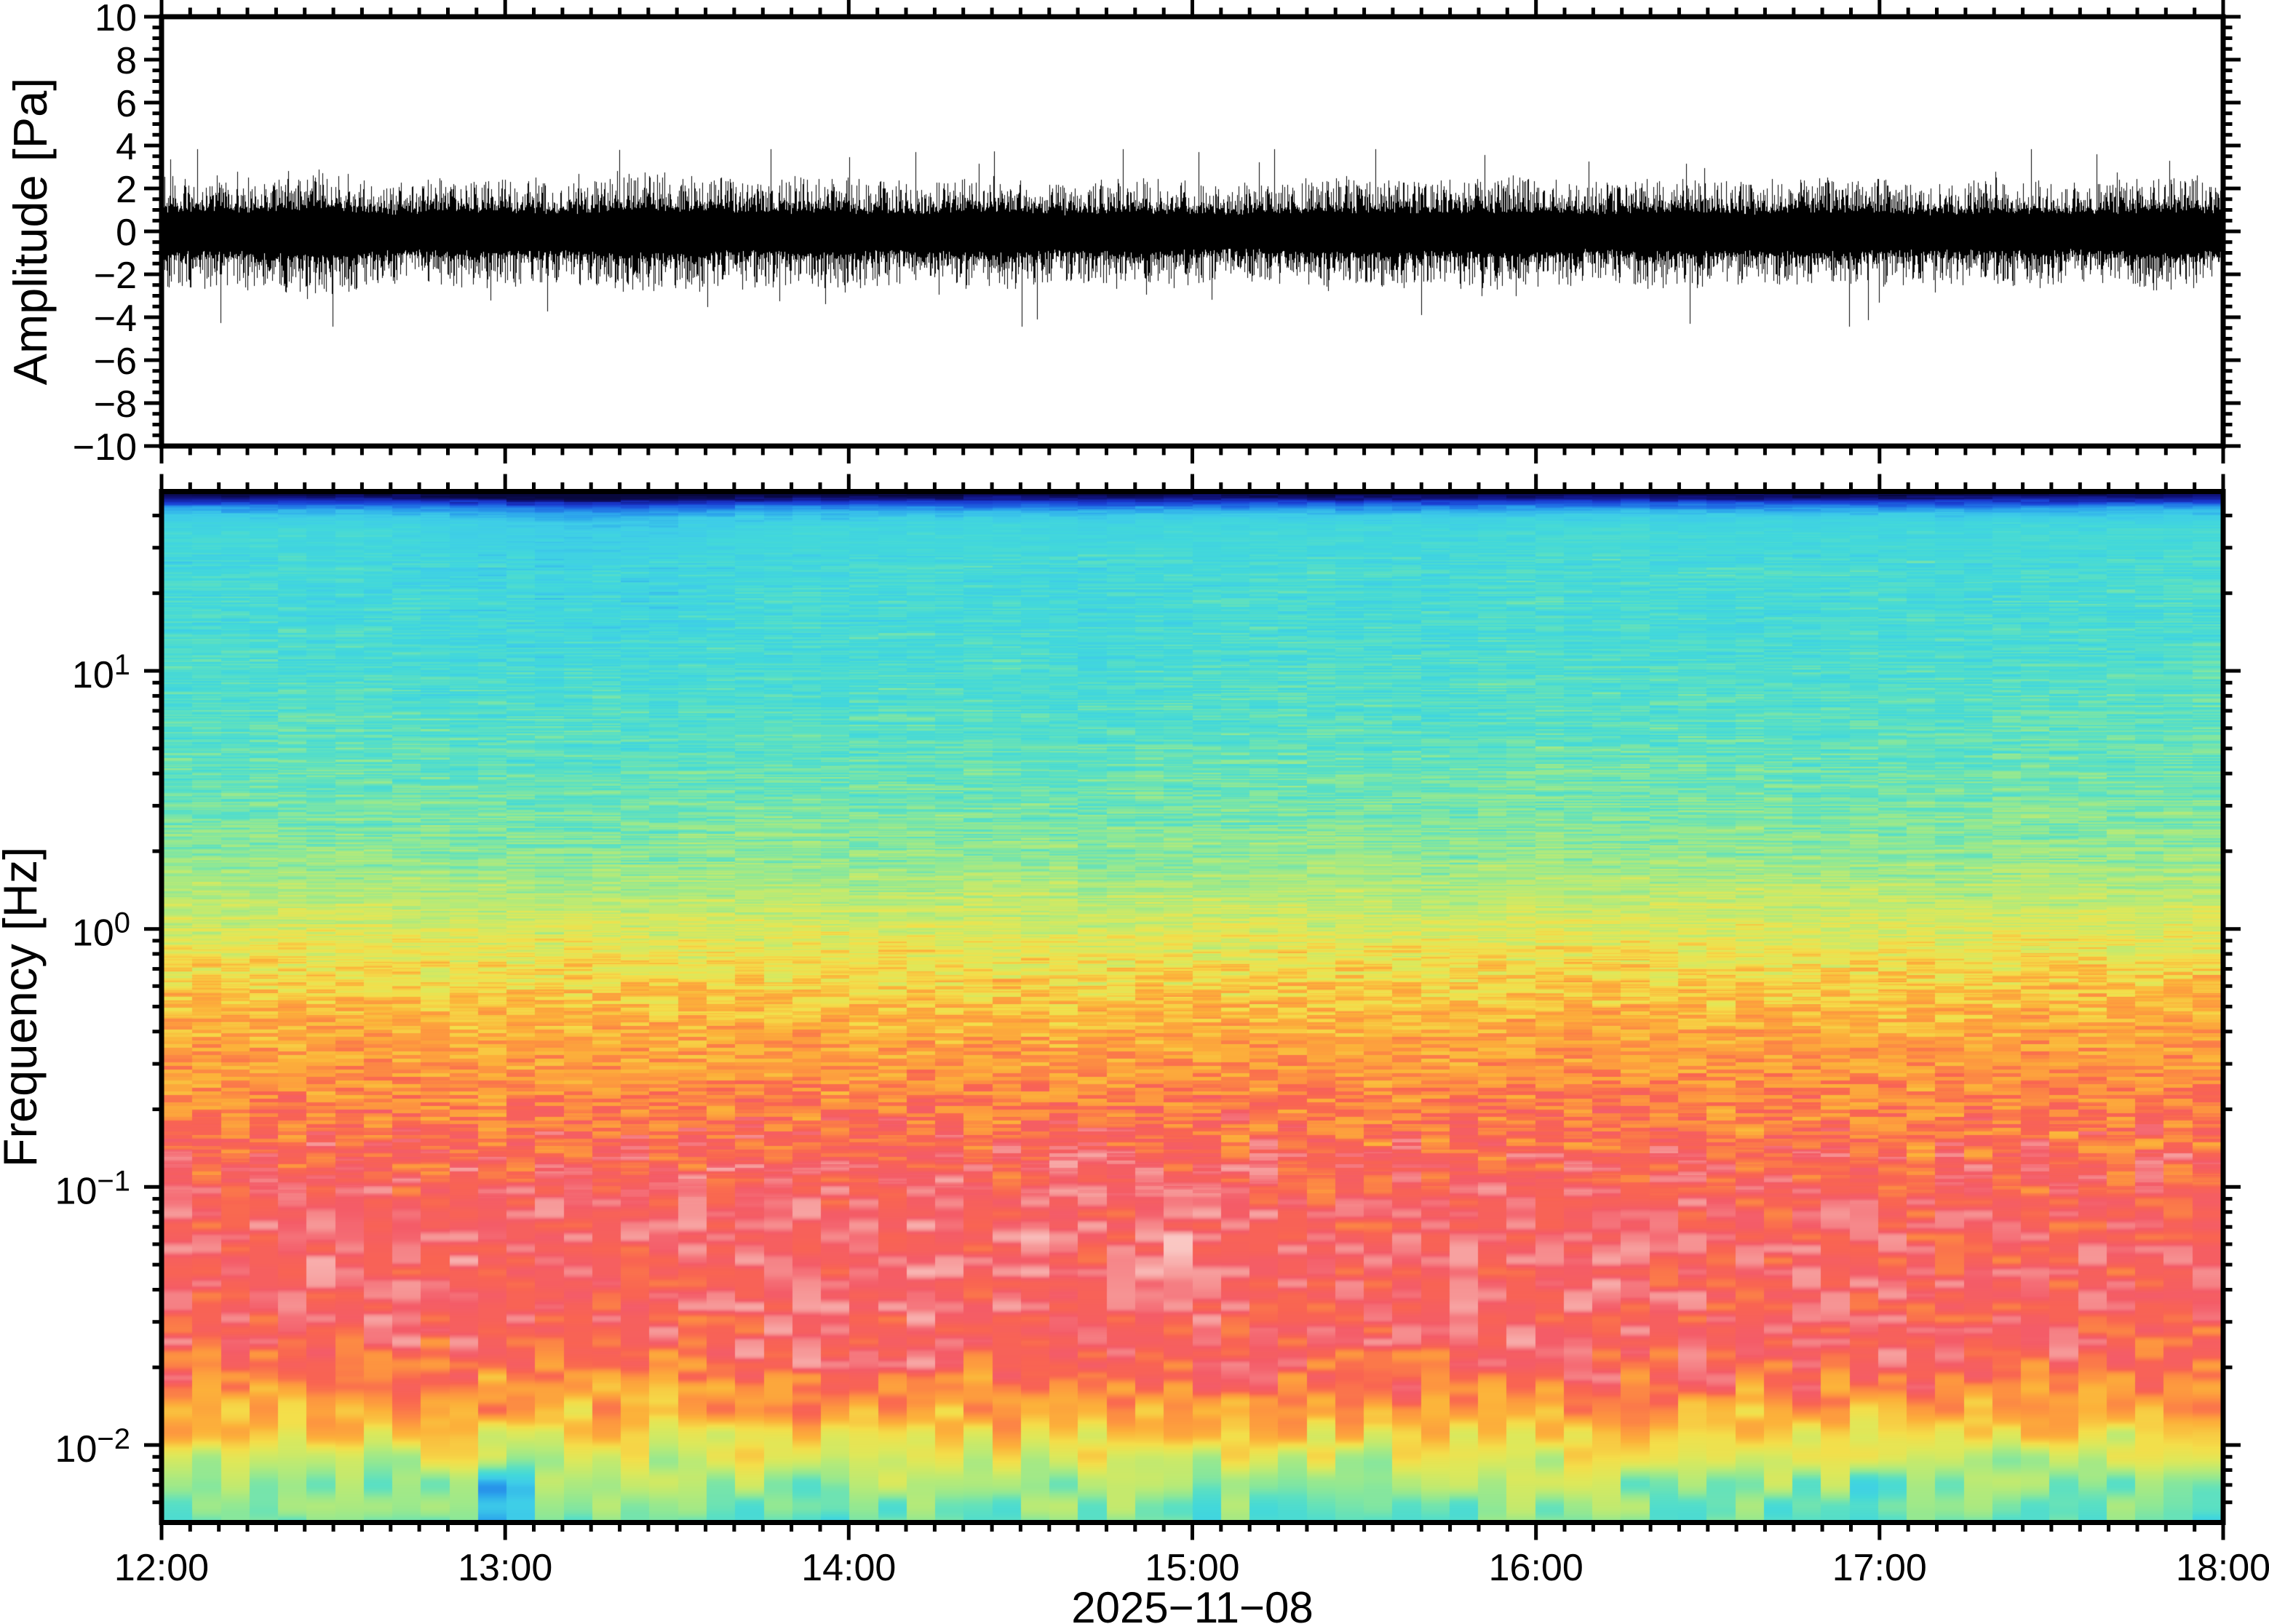  Describe the element at coordinates (126, 190) in the screenshot. I see `svg-text: 2` at that location.